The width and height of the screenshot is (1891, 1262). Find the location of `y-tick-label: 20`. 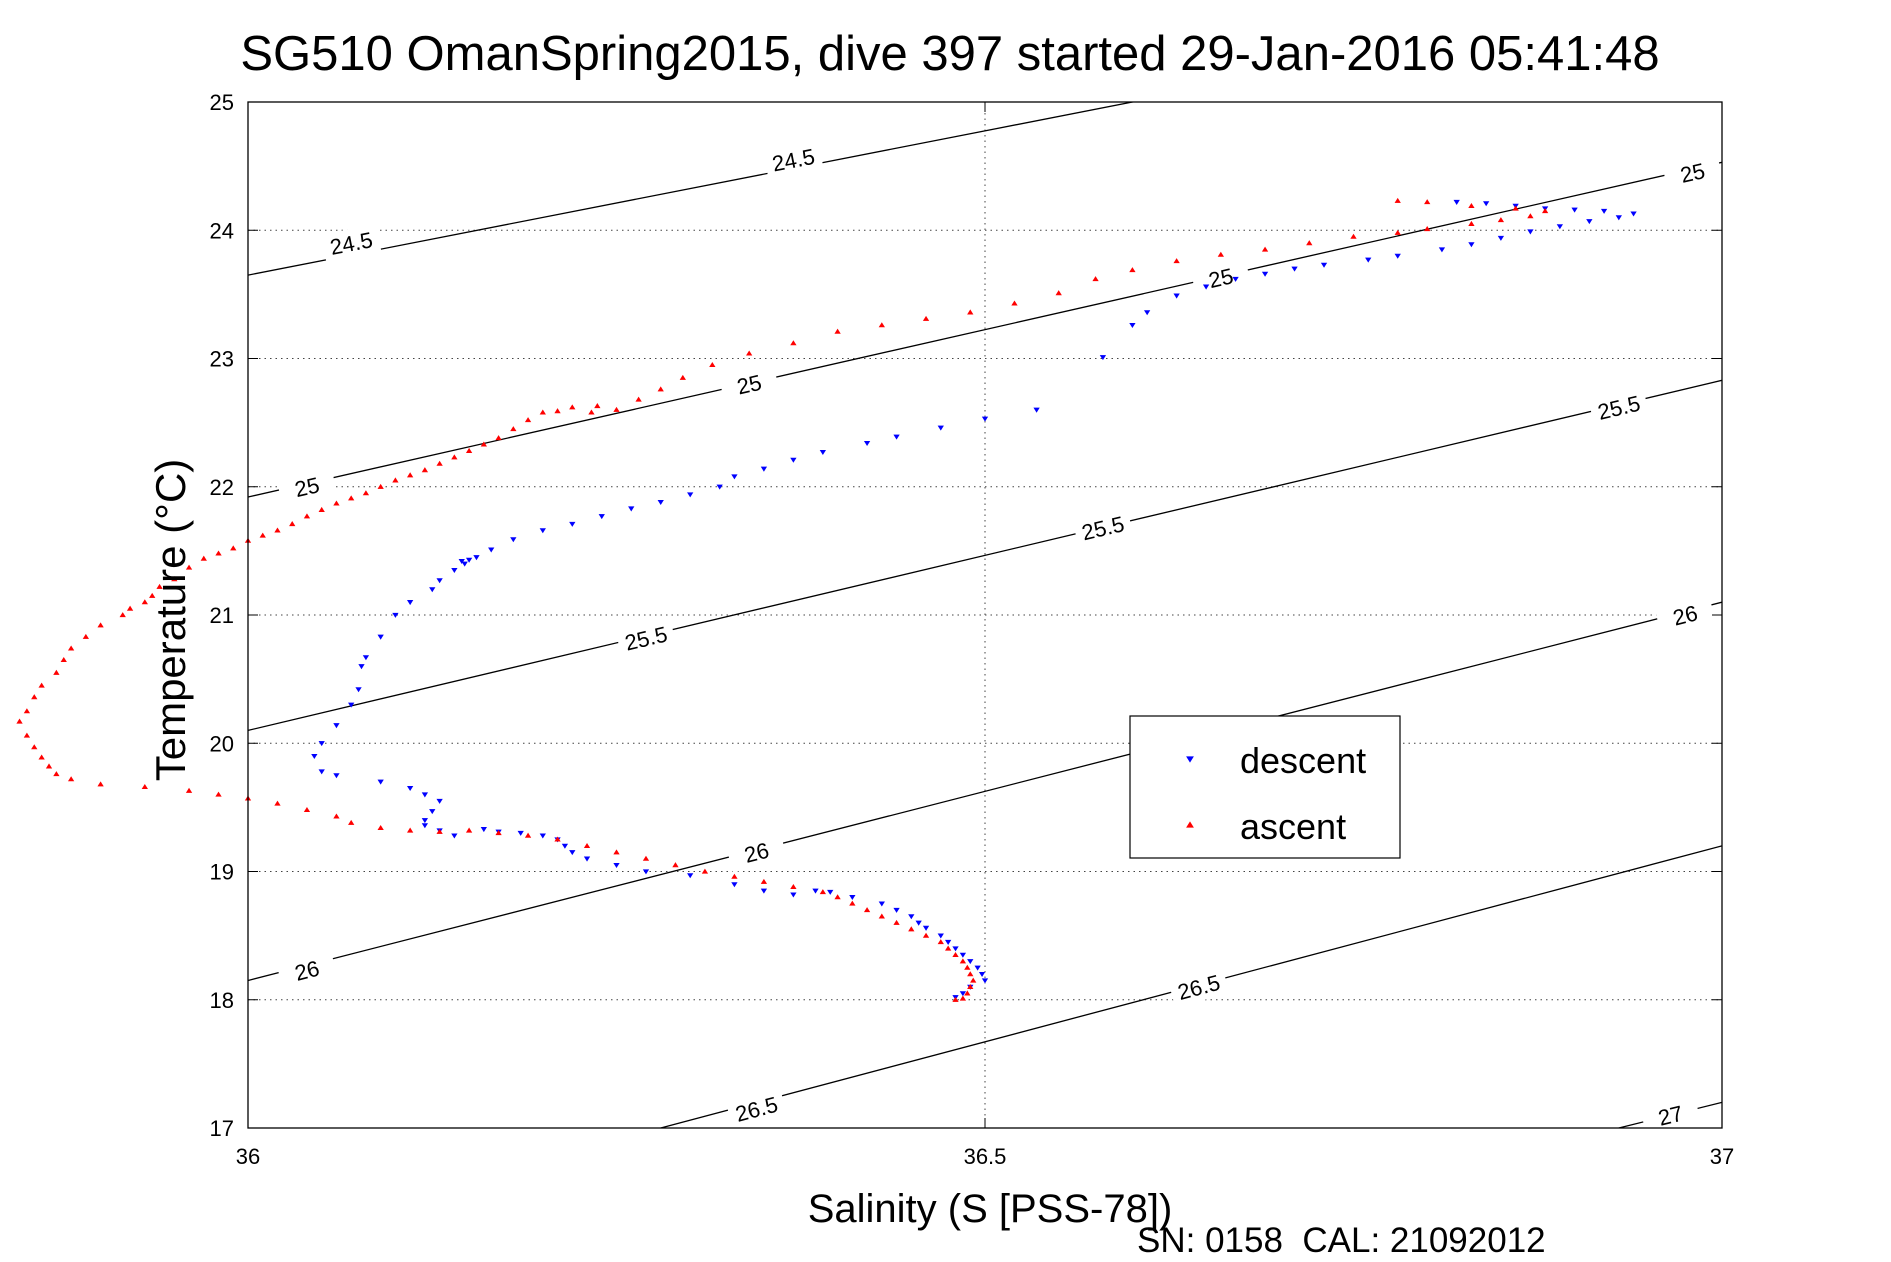

y-tick-label: 20 is located at coordinates (222, 743).